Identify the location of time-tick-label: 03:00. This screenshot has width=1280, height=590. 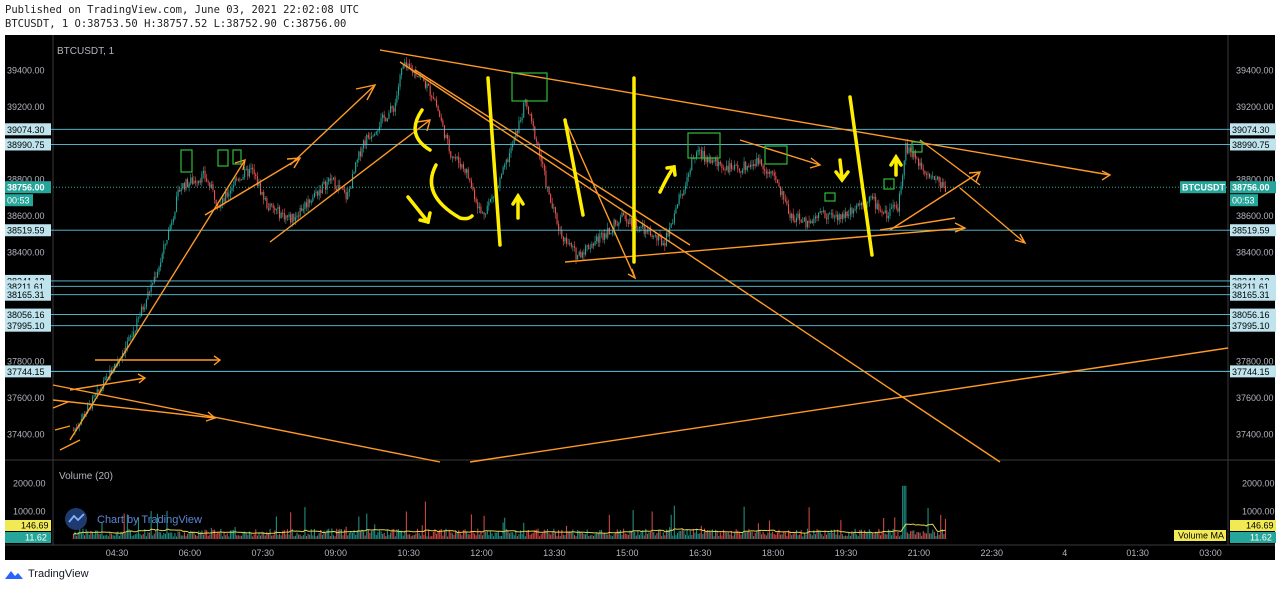
(1210, 553).